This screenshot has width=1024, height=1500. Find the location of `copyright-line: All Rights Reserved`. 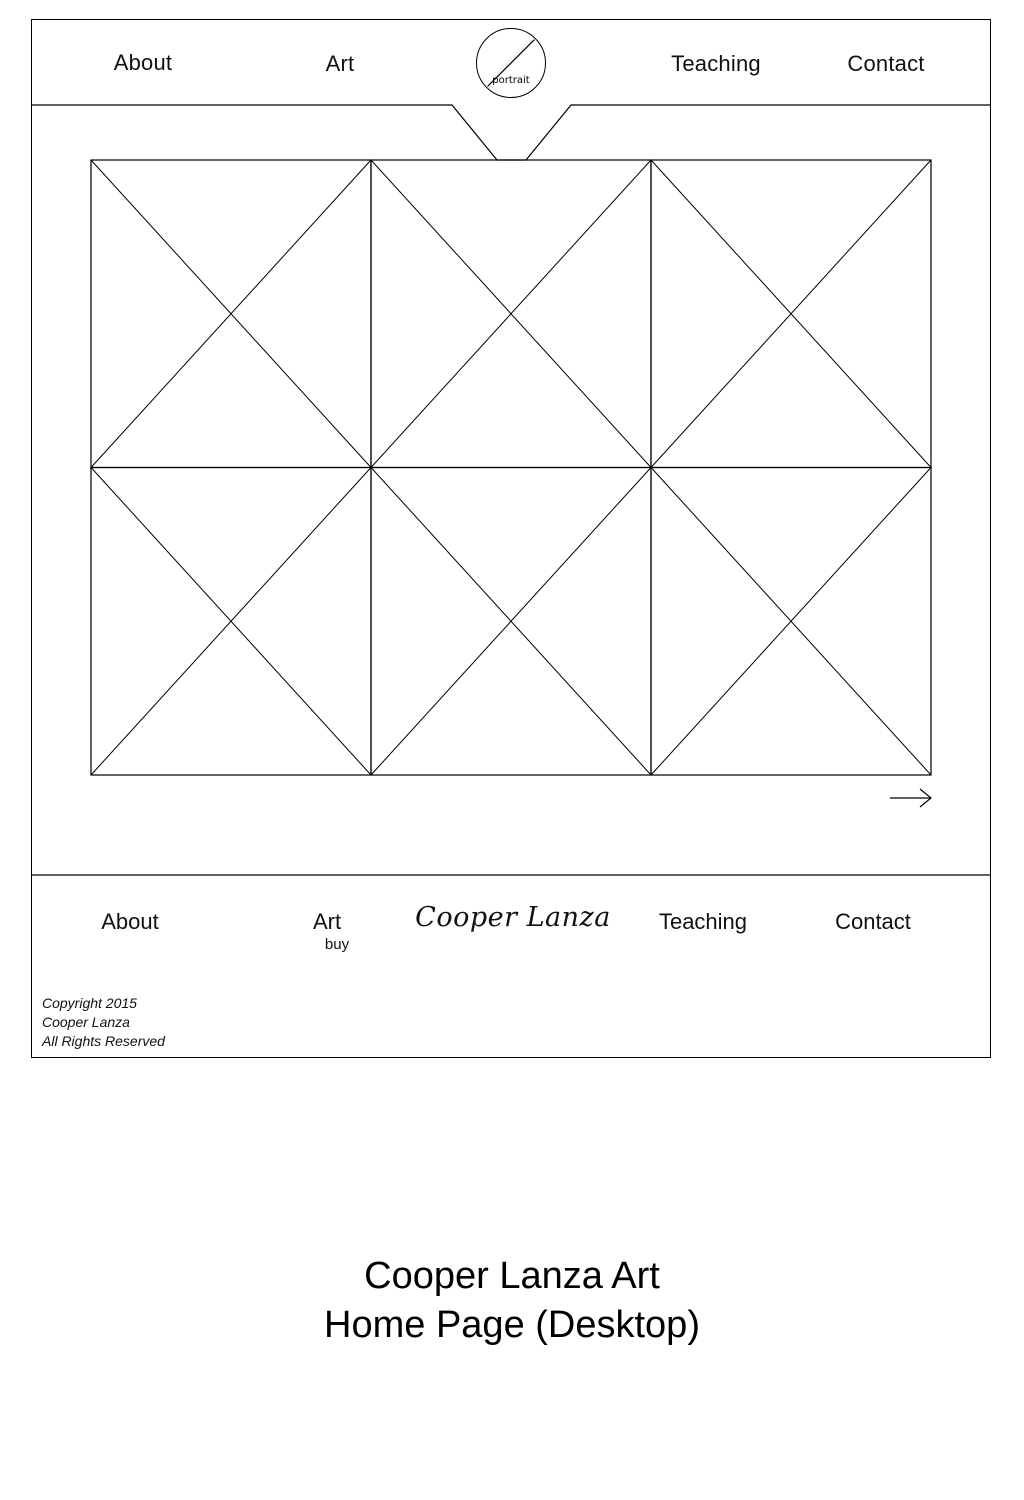

copyright-line: All Rights Reserved is located at coordinates (103, 1041).